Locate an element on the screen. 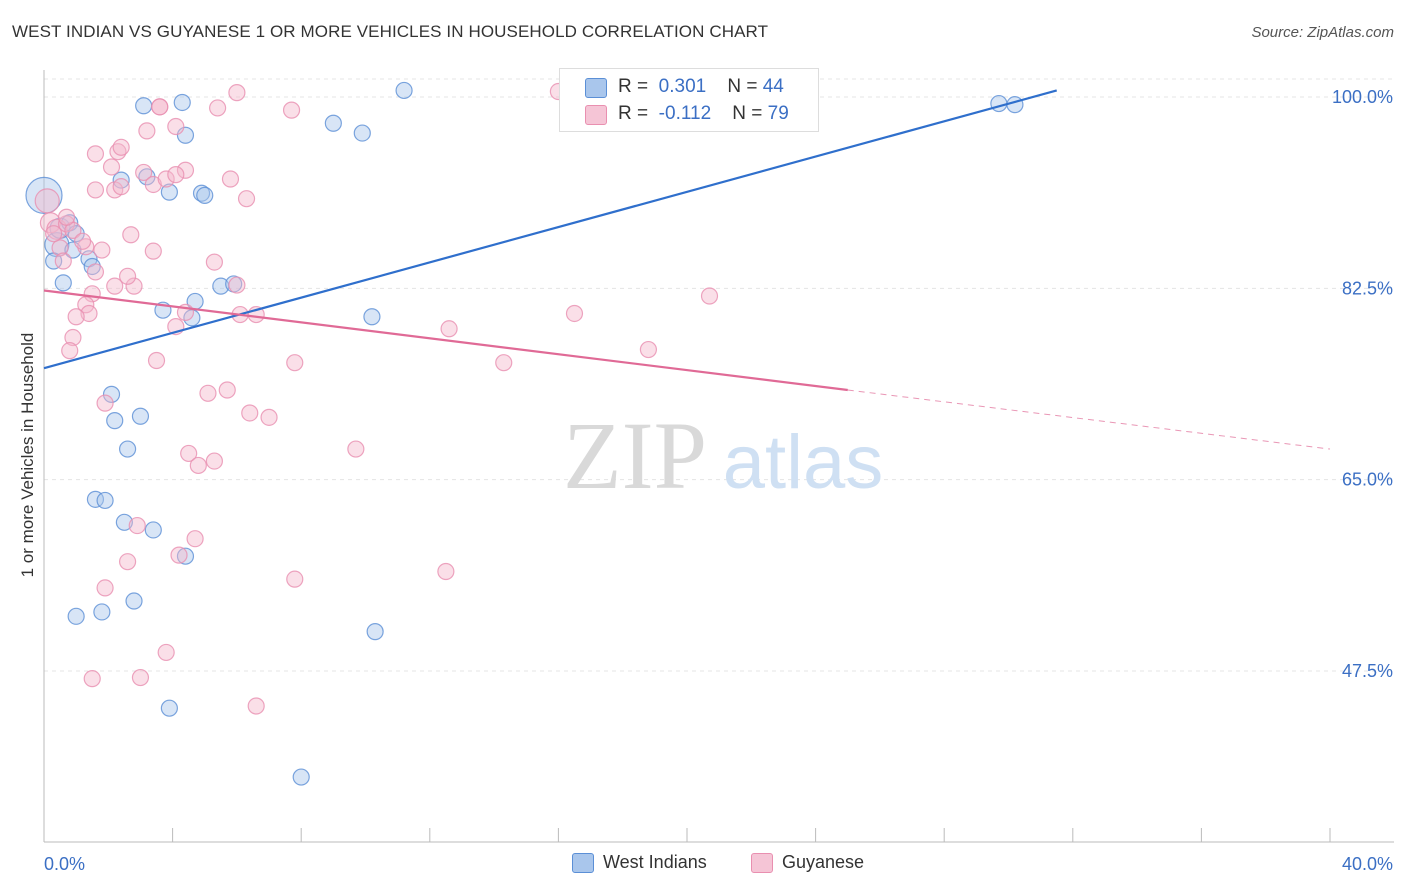  west-indian-n-value: 44 is located at coordinates (773, 86).